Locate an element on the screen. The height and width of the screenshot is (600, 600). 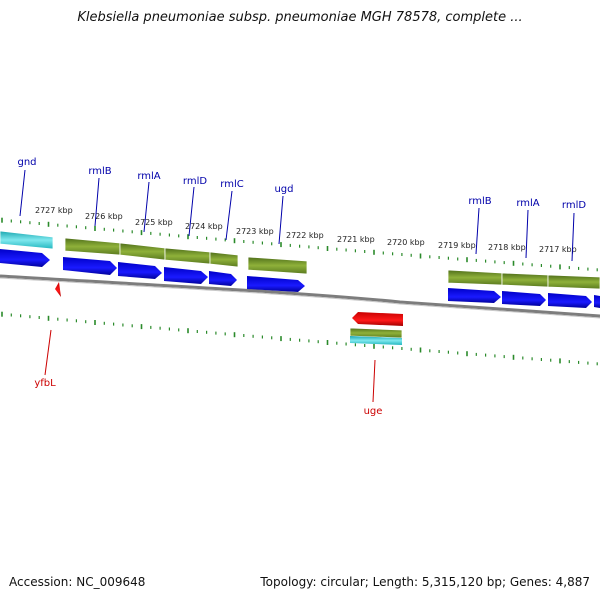
gene-bar-uge-teal is located at coordinates (376, 340).